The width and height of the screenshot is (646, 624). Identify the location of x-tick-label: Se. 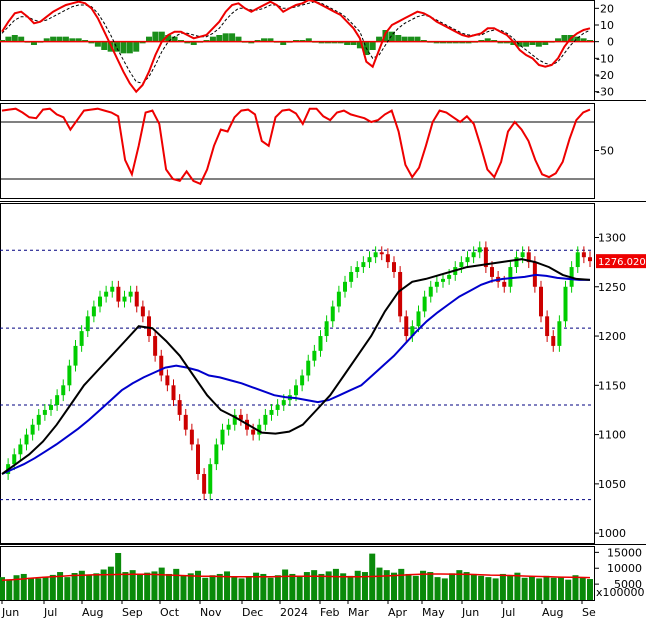
(589, 612).